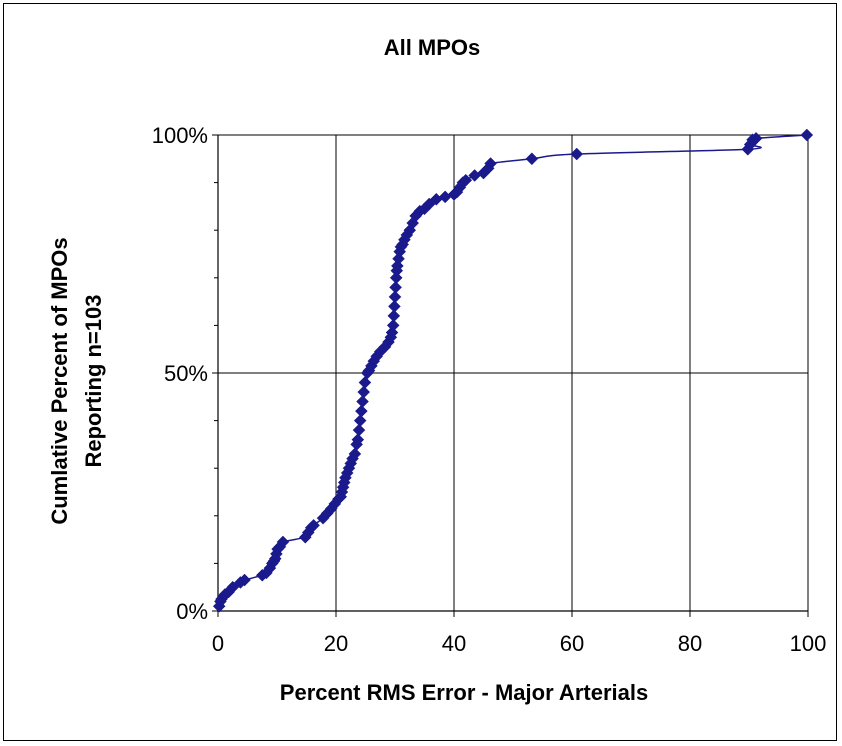 Image resolution: width=842 pixels, height=746 pixels. What do you see at coordinates (464, 692) in the screenshot?
I see `x-axis-title: Percent RMS Error - Major Arterials` at bounding box center [464, 692].